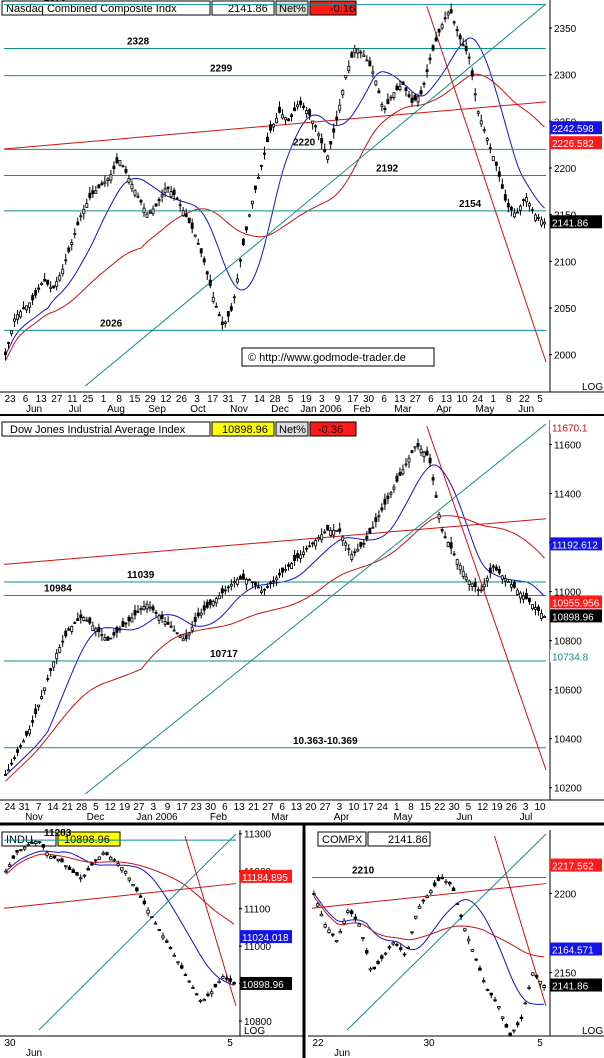 This screenshot has width=604, height=1058. I want to click on nasdaq-month-8: Feb, so click(362, 409).